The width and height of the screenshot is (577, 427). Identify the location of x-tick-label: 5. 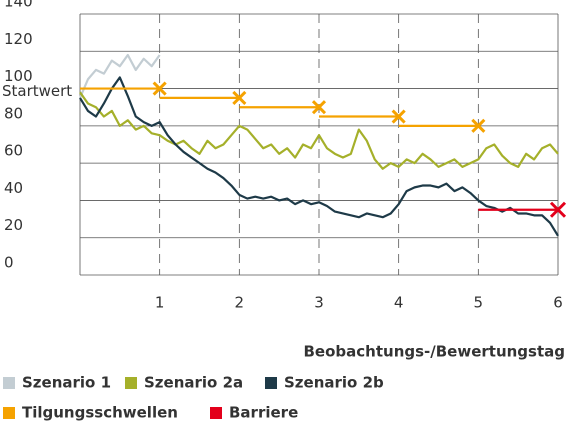
(479, 303).